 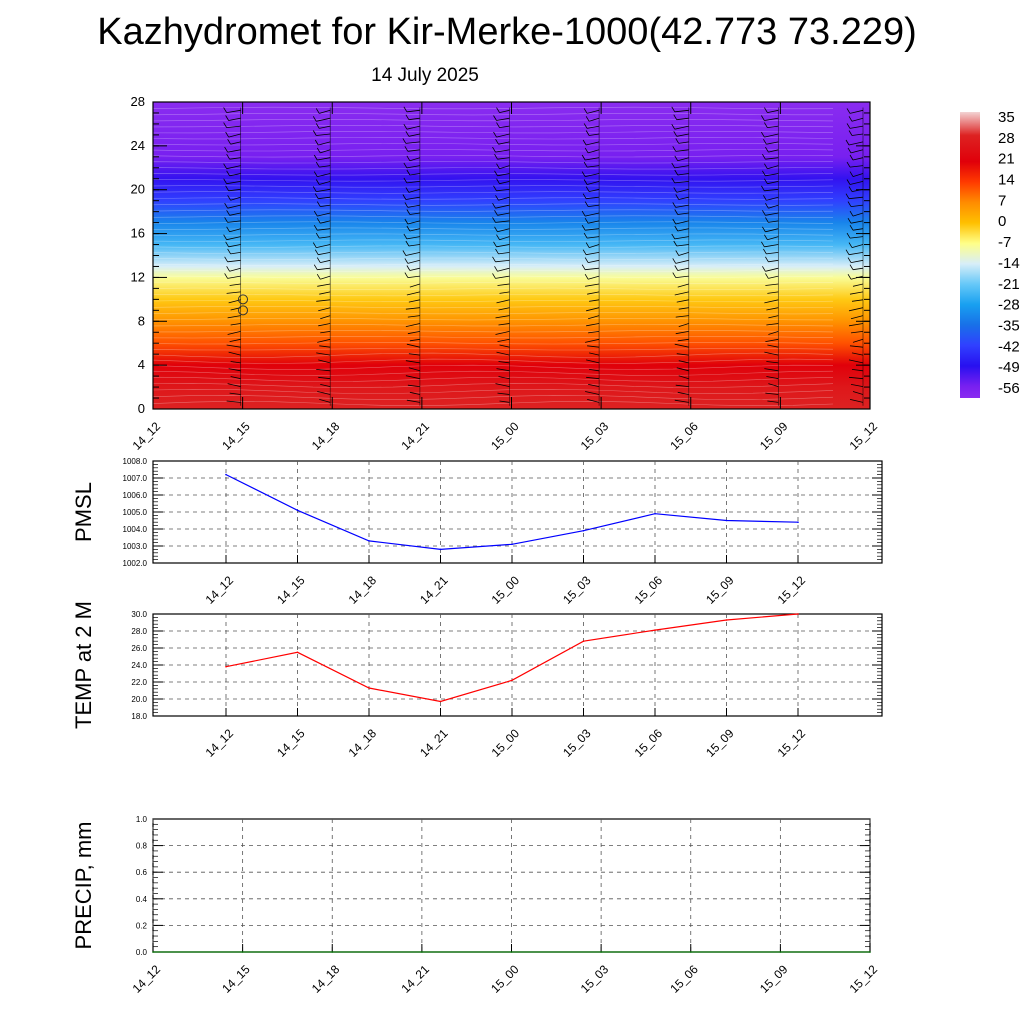 What do you see at coordinates (577, 590) in the screenshot?
I see `x-tick-label: 15_03` at bounding box center [577, 590].